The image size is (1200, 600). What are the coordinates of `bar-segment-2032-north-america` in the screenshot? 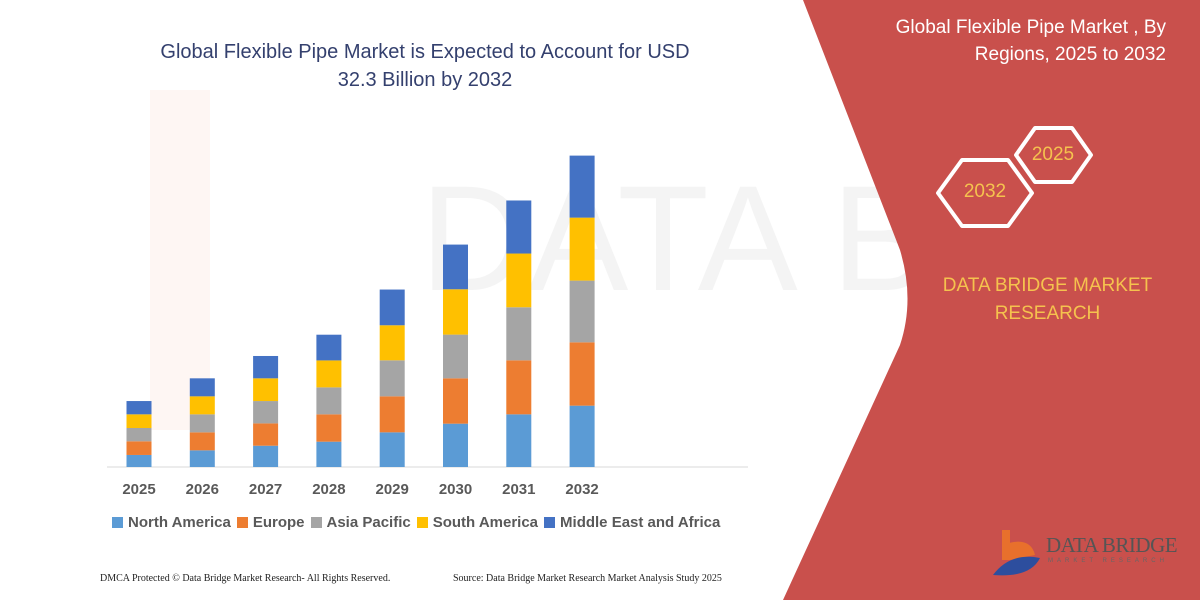 It's located at (582, 436).